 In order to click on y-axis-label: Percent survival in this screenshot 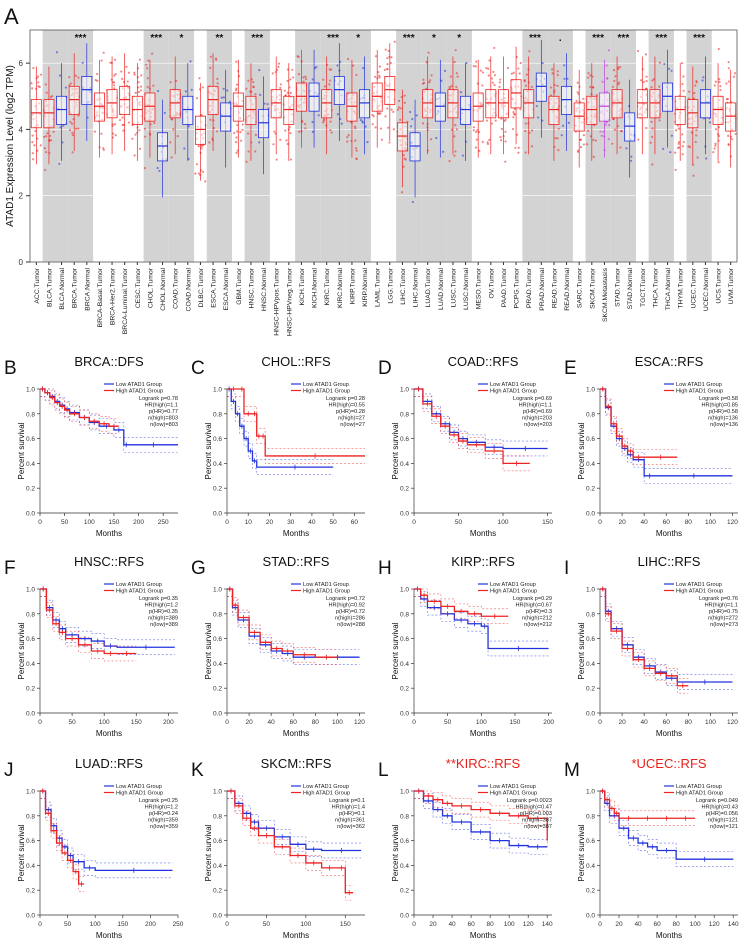, I will do `click(581, 852)`.